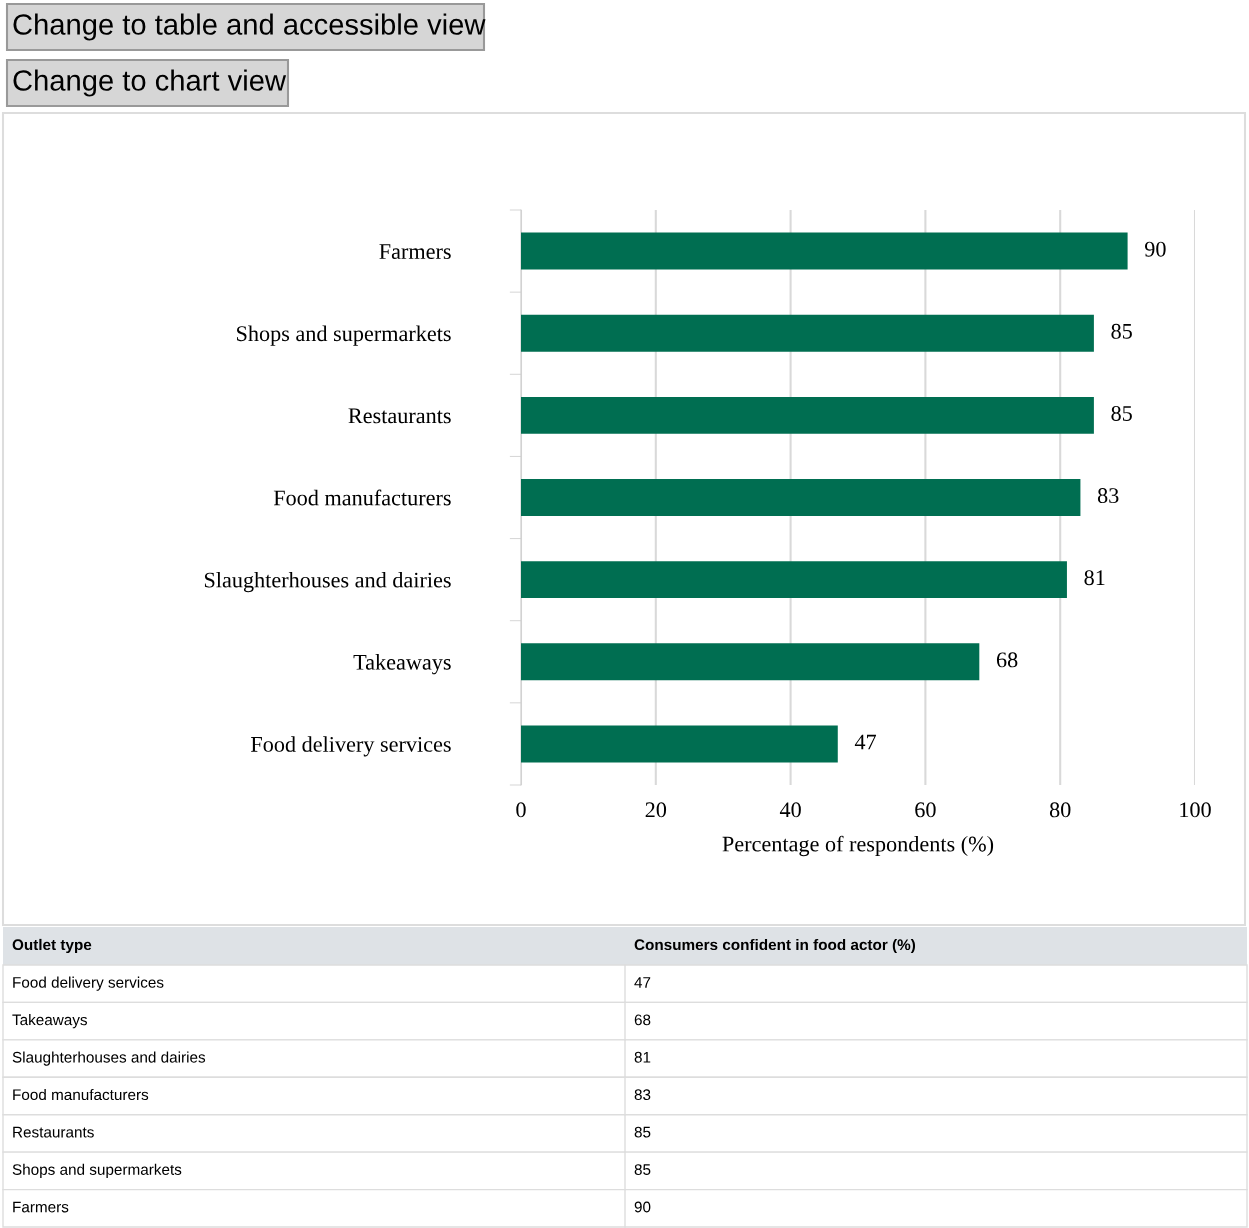  I want to click on category-label: Shops and supermarkets, so click(97, 1170).